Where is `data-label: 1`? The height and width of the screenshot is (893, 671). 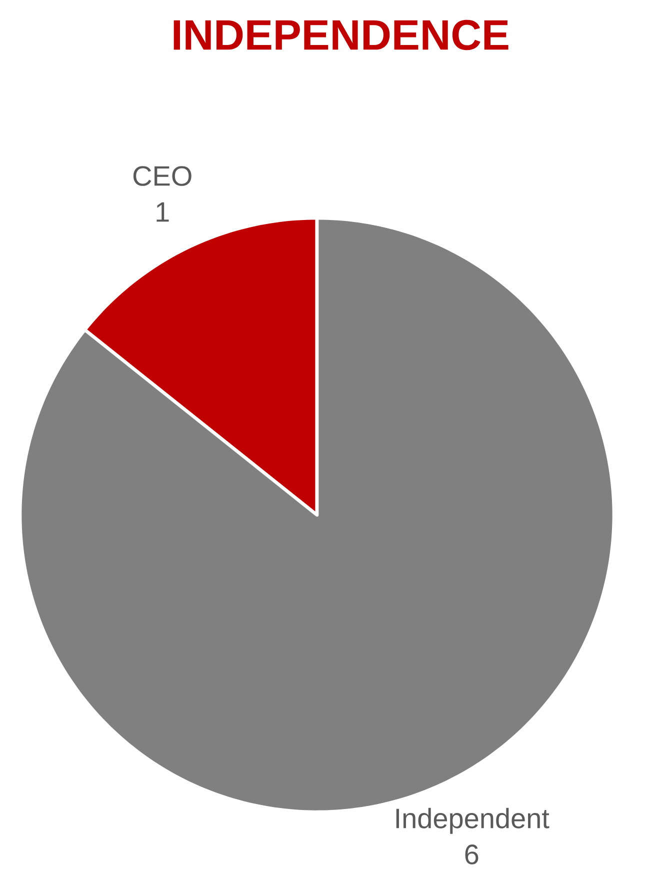
data-label: 1 is located at coordinates (162, 212).